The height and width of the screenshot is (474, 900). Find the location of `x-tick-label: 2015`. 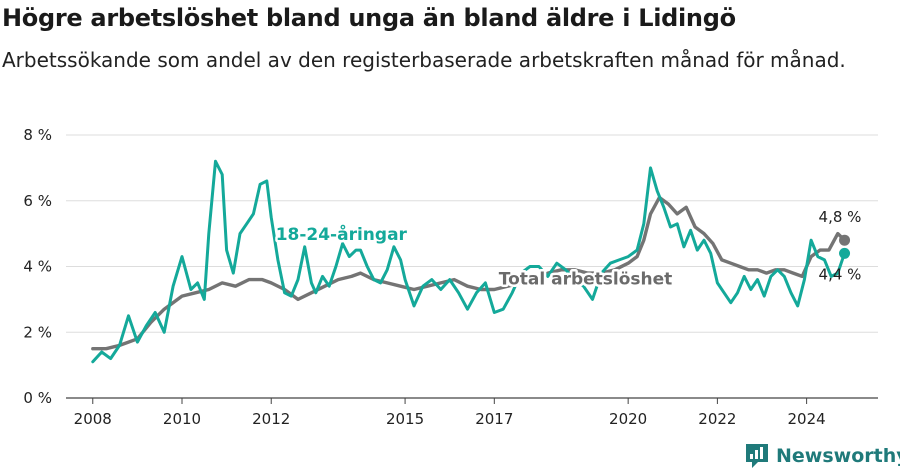

x-tick-label: 2015 is located at coordinates (405, 419).